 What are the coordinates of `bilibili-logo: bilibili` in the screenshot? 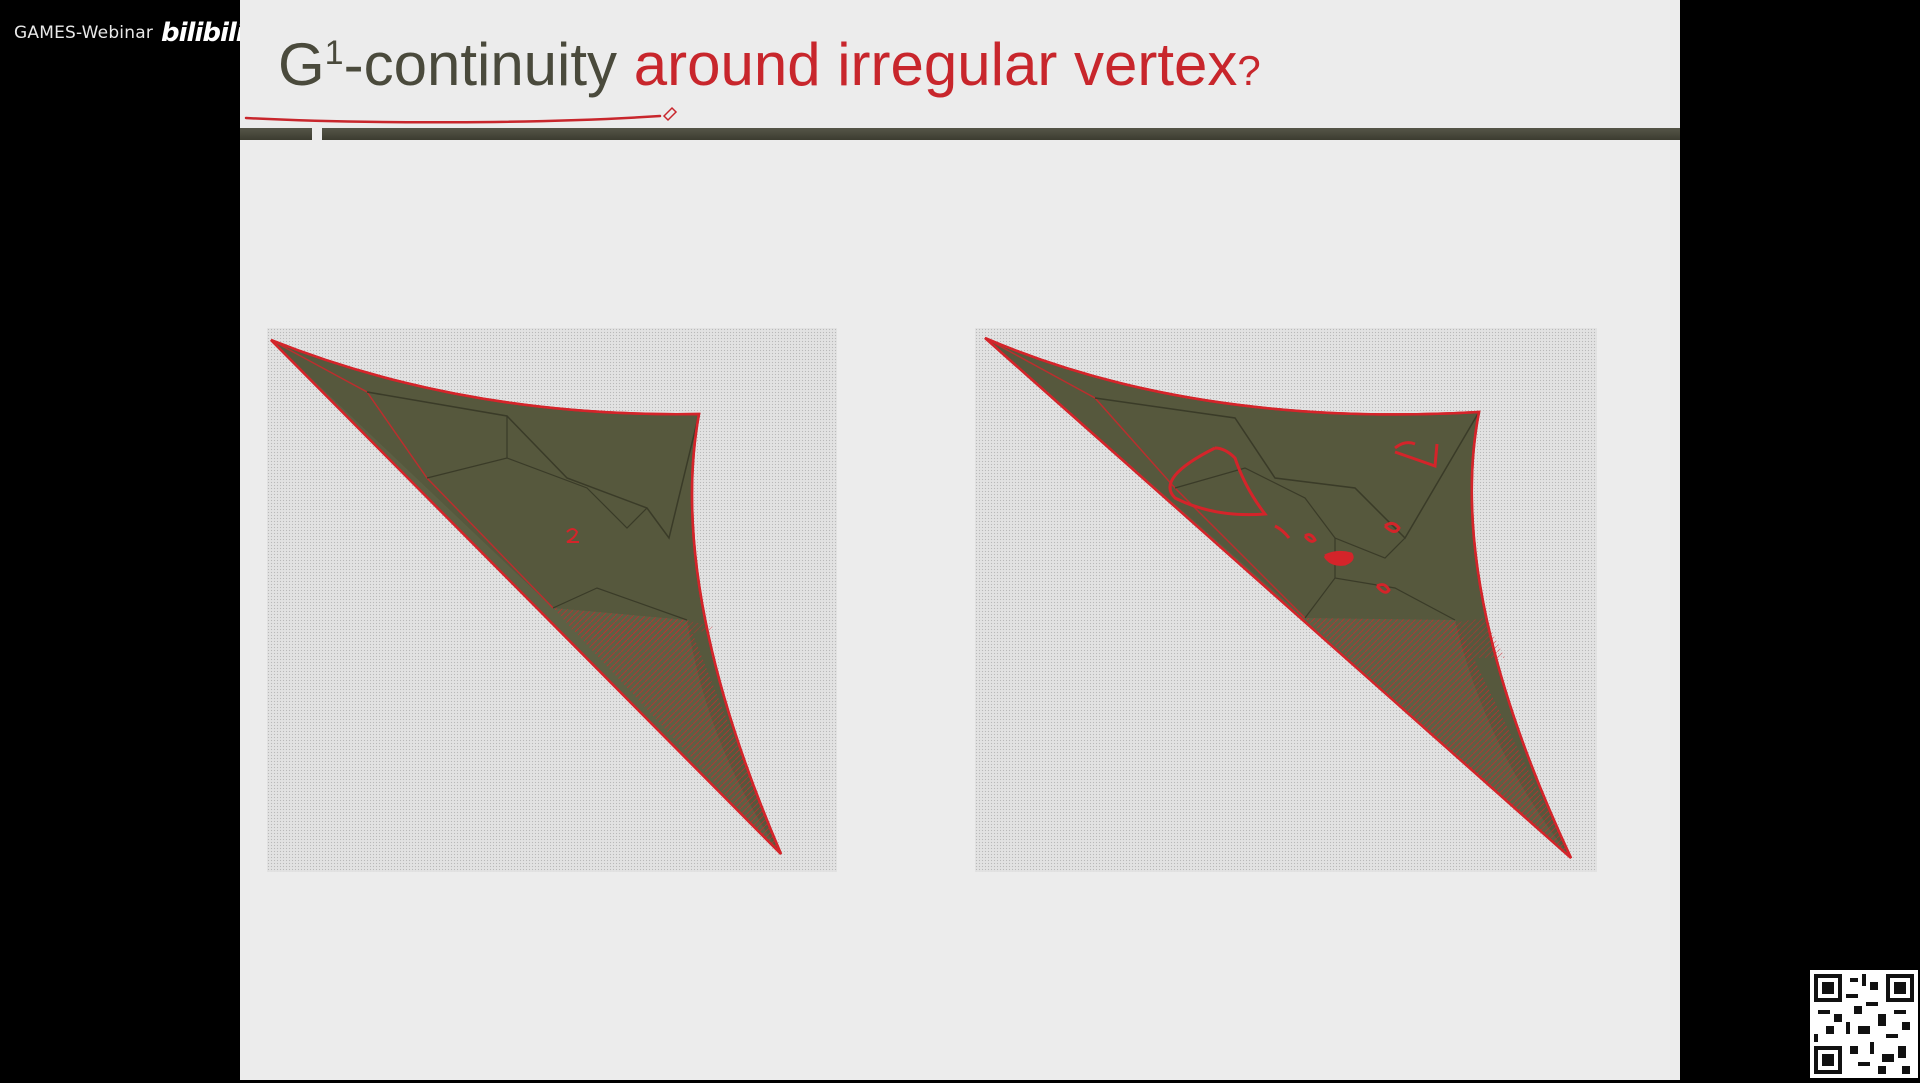 It's located at (203, 33).